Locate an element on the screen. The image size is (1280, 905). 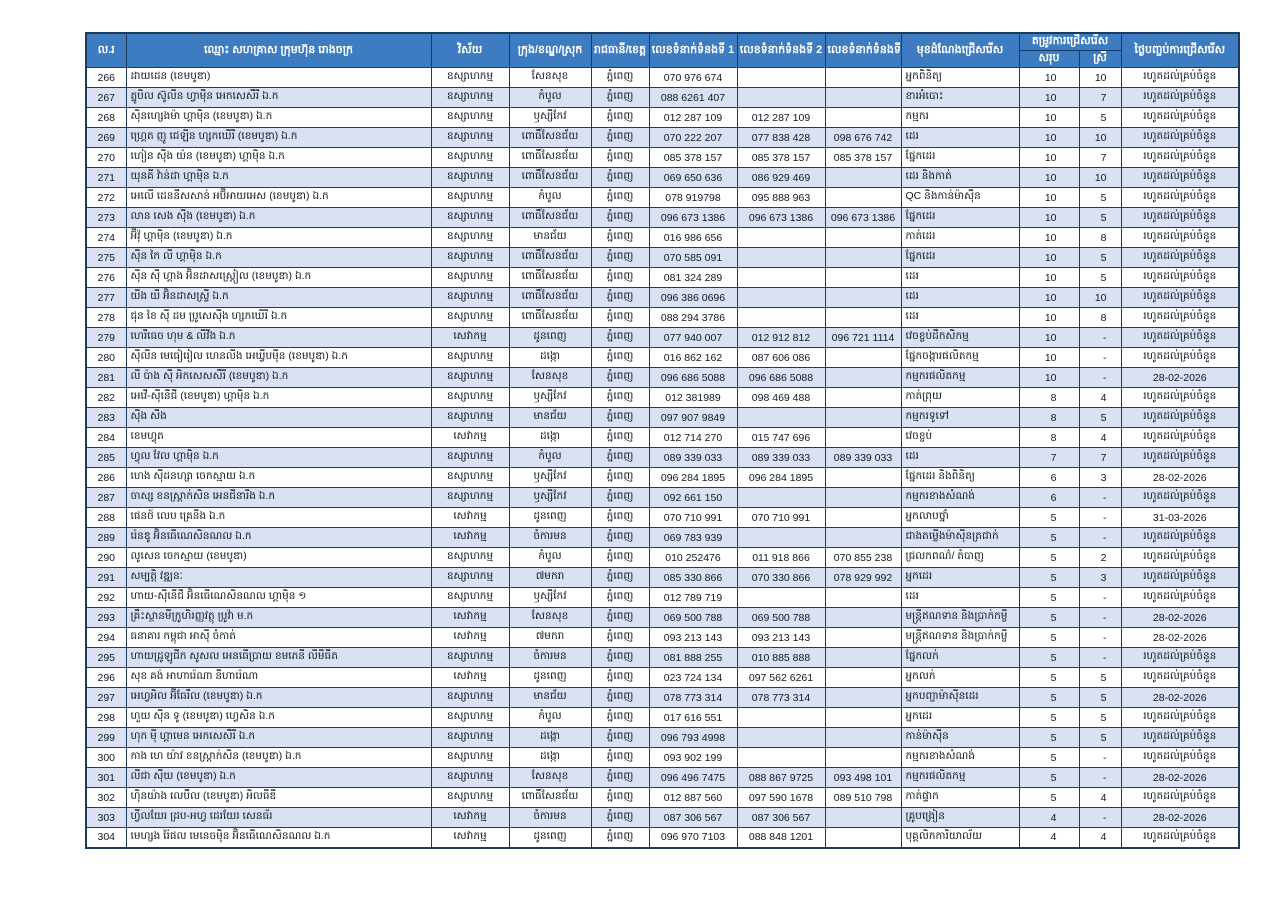
cell-position: មន្ត្រីឥណទាន និងប្រាក់កម្ចី is located at coordinates (960, 617).